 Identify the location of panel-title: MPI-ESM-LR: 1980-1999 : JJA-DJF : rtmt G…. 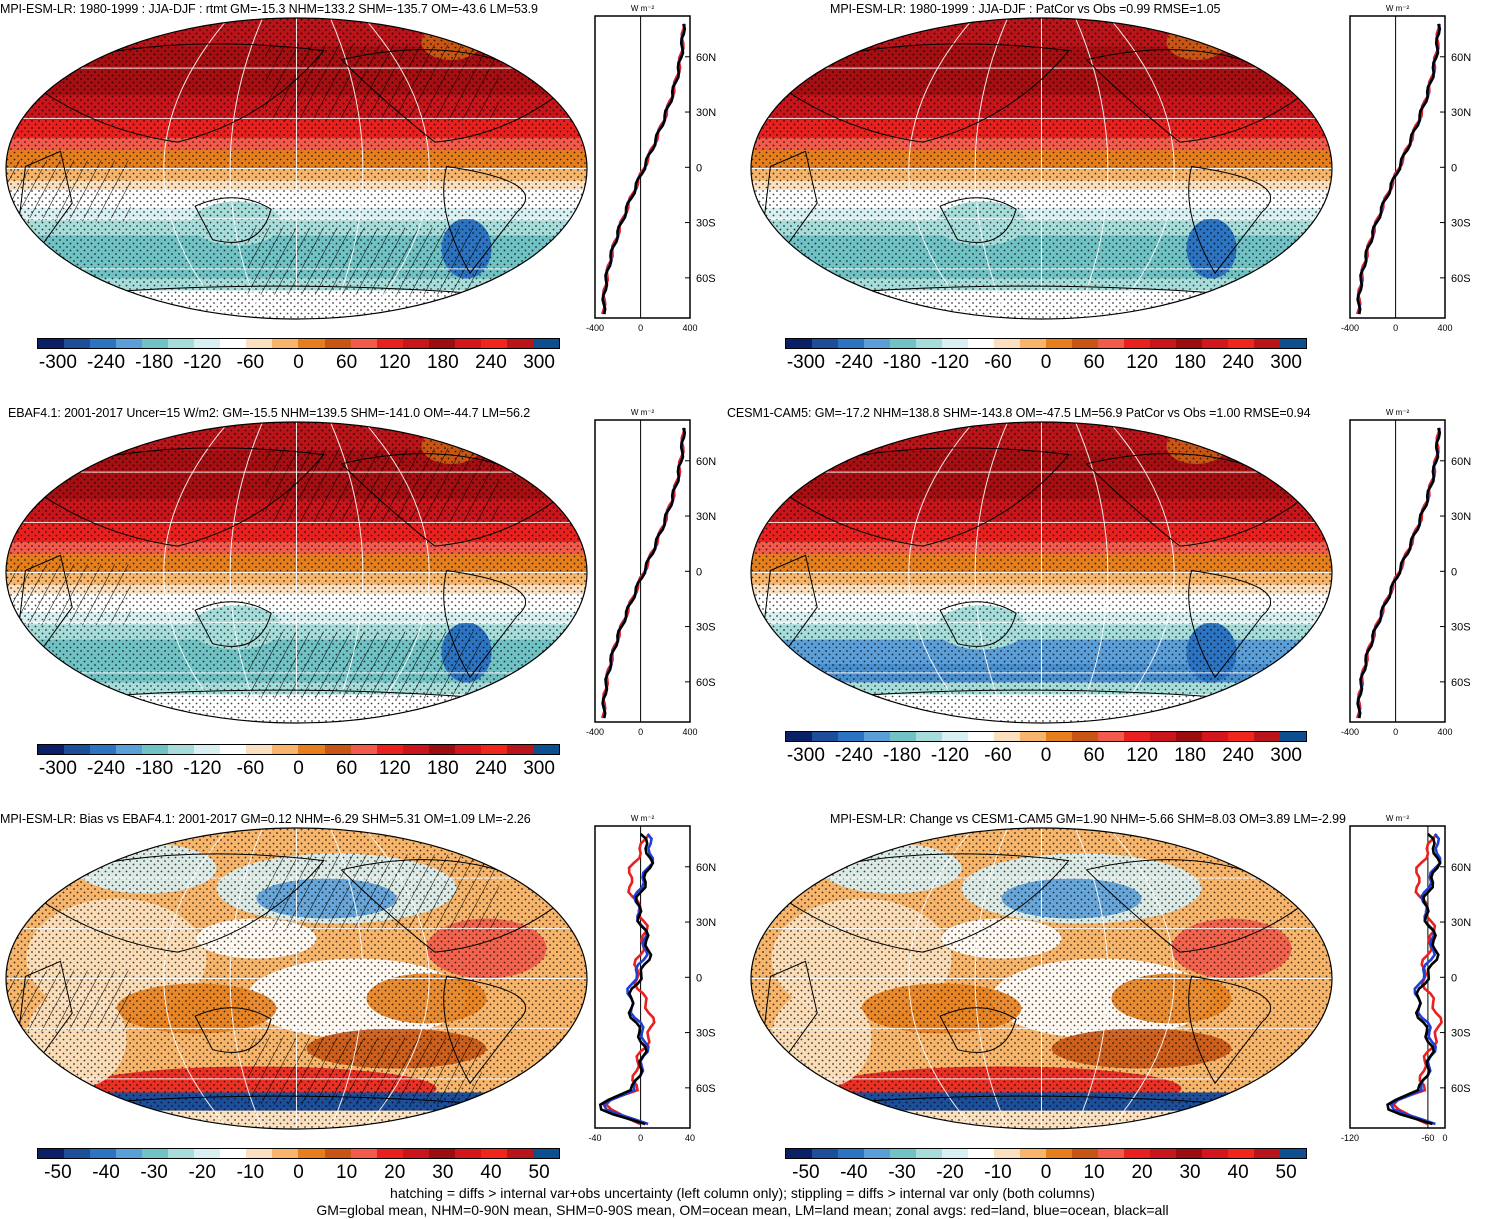
(269, 9).